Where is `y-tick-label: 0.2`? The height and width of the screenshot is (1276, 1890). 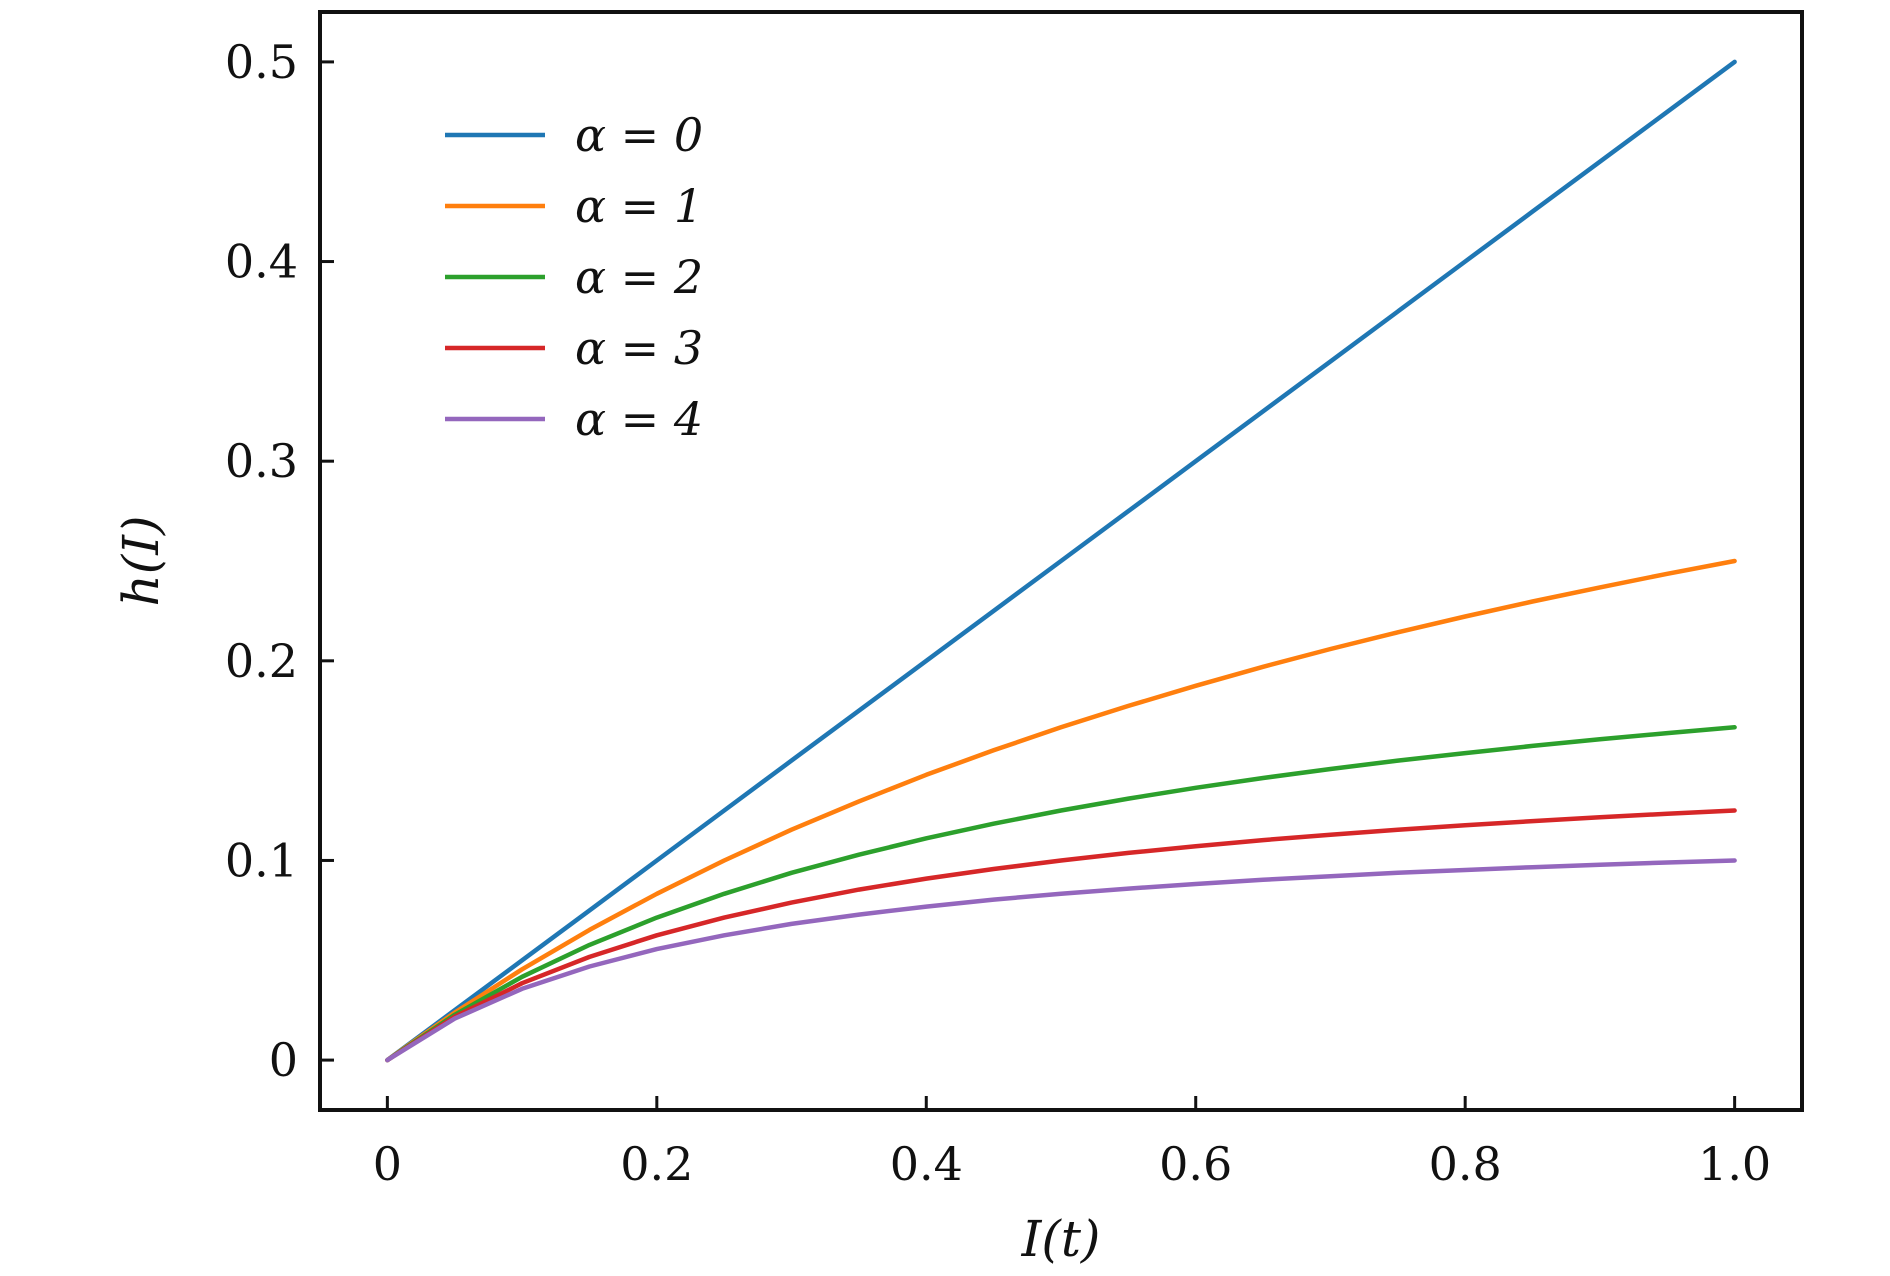
y-tick-label: 0.2 is located at coordinates (261, 661).